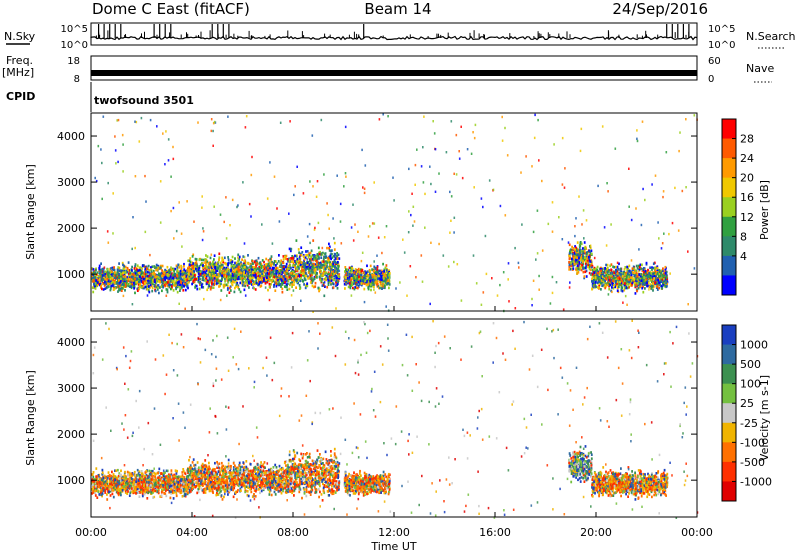 Image resolution: width=800 pixels, height=554 pixels. Describe the element at coordinates (760, 68) in the screenshot. I see `nave-label: Nave` at that location.